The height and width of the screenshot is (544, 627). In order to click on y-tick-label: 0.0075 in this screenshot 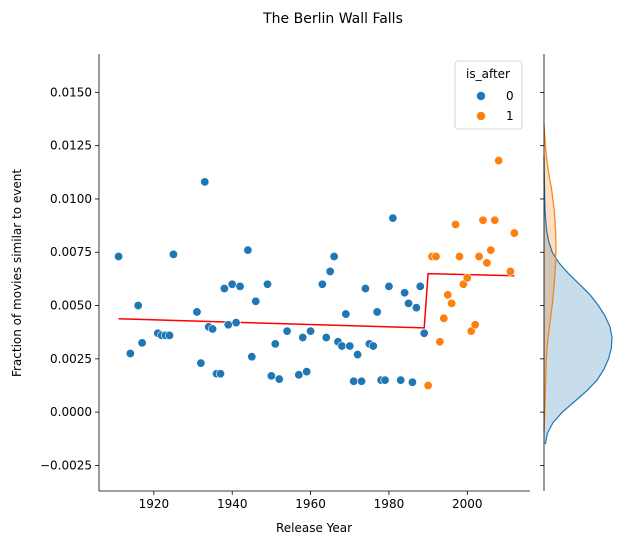, I will do `click(71, 252)`.